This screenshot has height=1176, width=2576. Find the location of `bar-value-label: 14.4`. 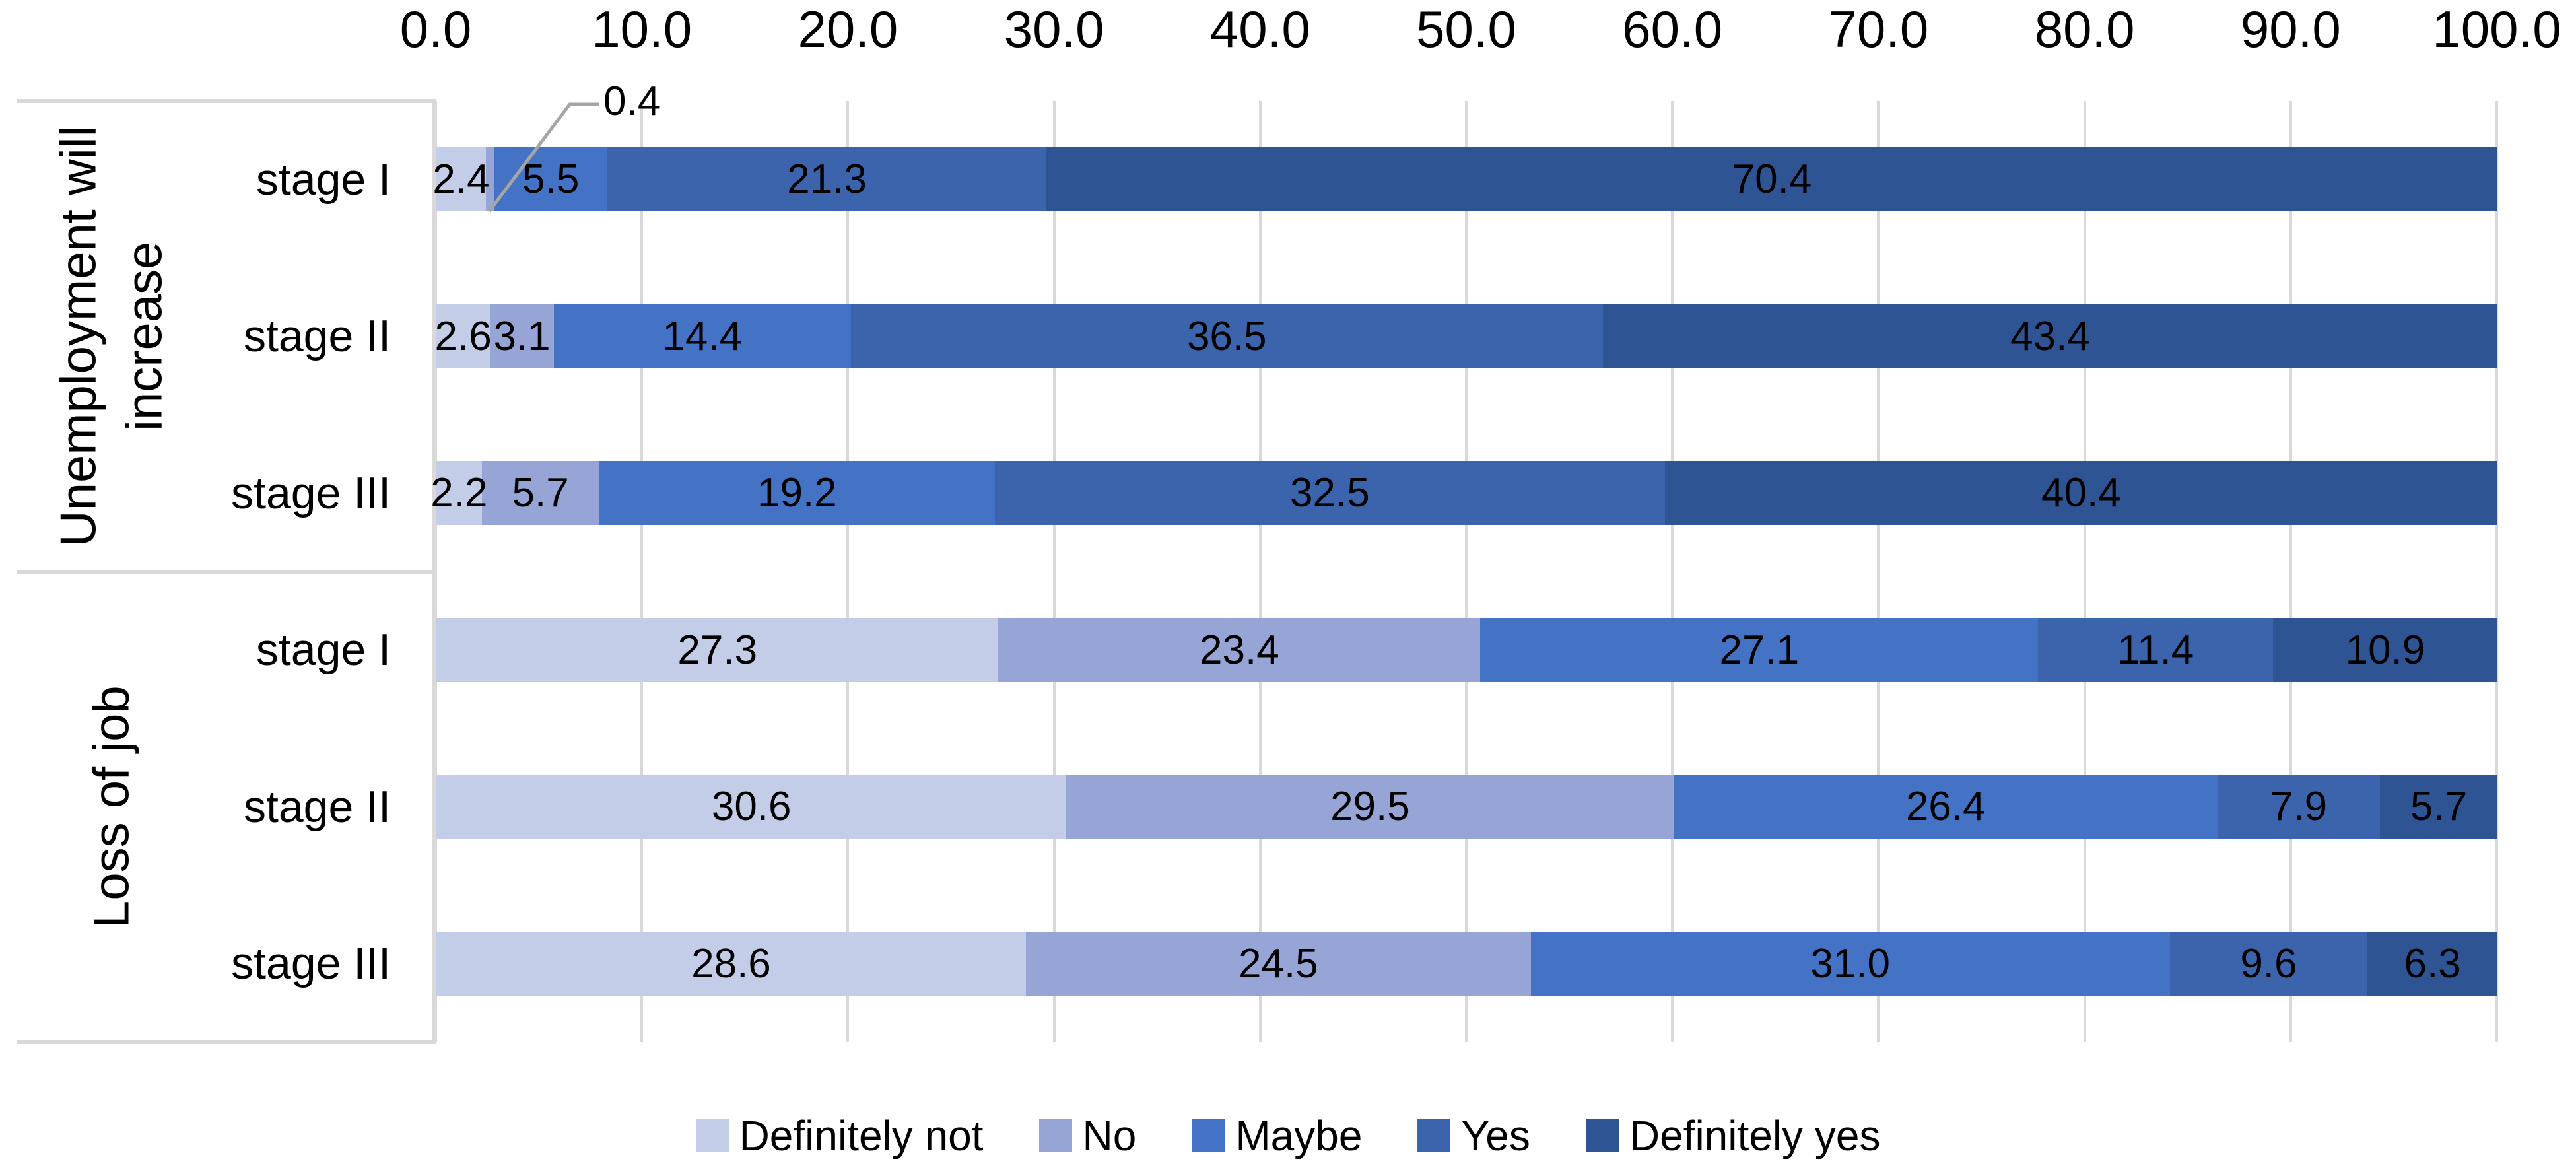

bar-value-label: 14.4 is located at coordinates (703, 336).